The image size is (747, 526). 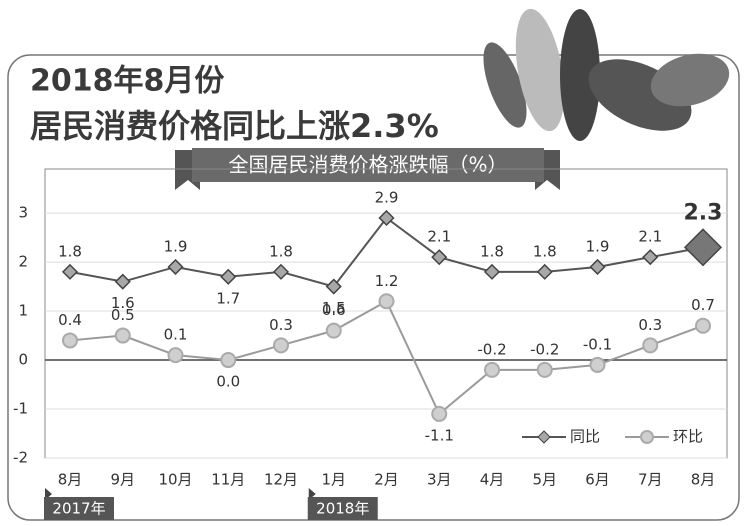 I want to click on value-label: -1.1, so click(x=439, y=435).